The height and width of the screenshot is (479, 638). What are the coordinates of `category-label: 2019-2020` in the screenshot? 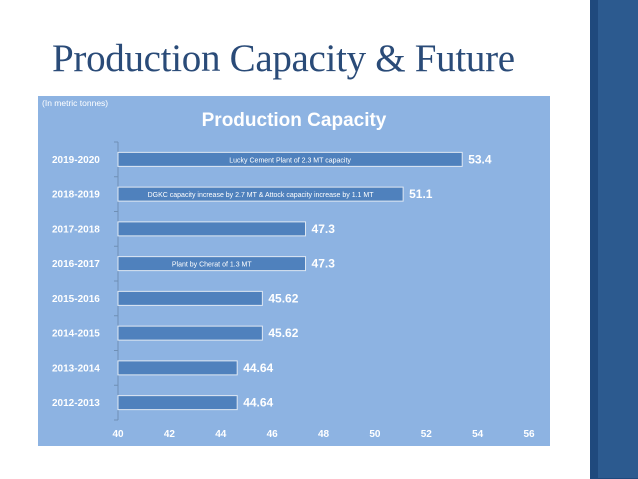 It's located at (76, 160).